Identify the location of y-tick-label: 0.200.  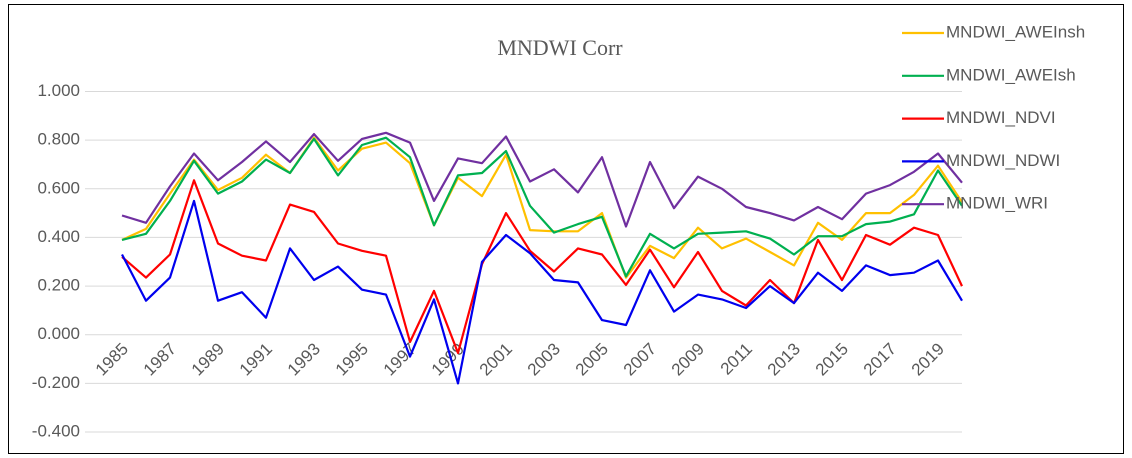
(58, 285).